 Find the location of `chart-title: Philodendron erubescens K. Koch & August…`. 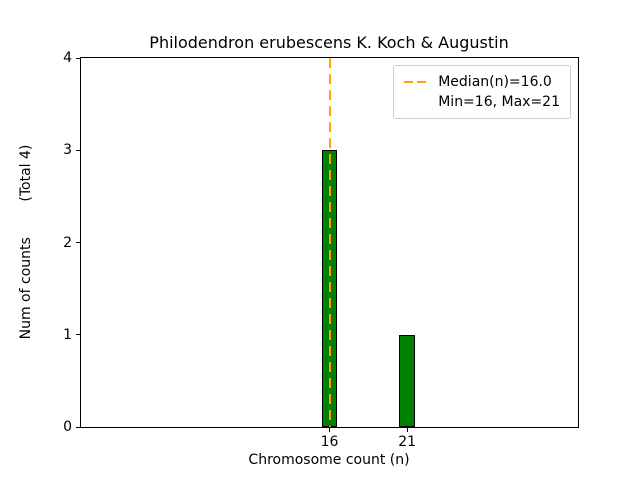

chart-title: Philodendron erubescens K. Koch & August… is located at coordinates (329, 42).